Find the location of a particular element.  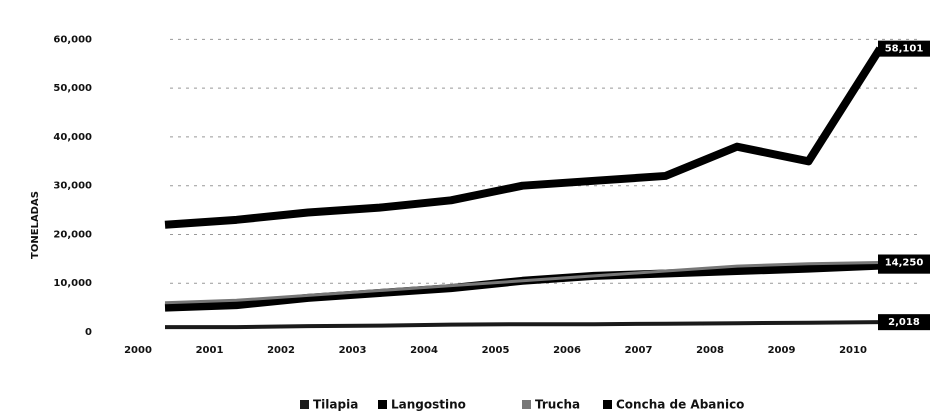

legend-label: Concha de Abanico is located at coordinates (680, 405).